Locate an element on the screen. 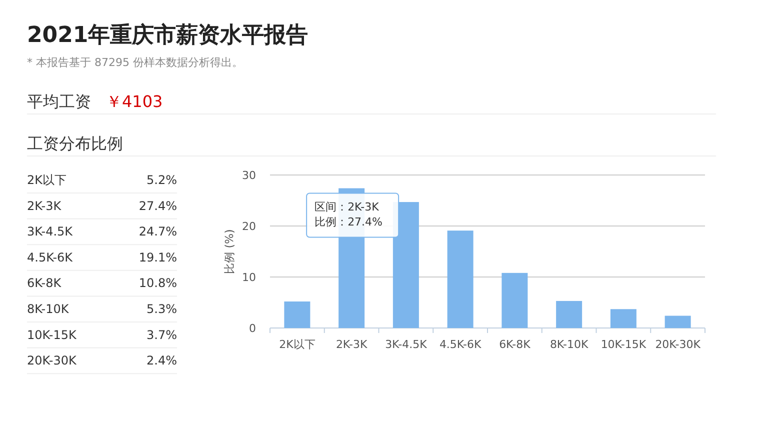 This screenshot has height=442, width=760. x-tick-label: 4.5K-6K is located at coordinates (460, 344).